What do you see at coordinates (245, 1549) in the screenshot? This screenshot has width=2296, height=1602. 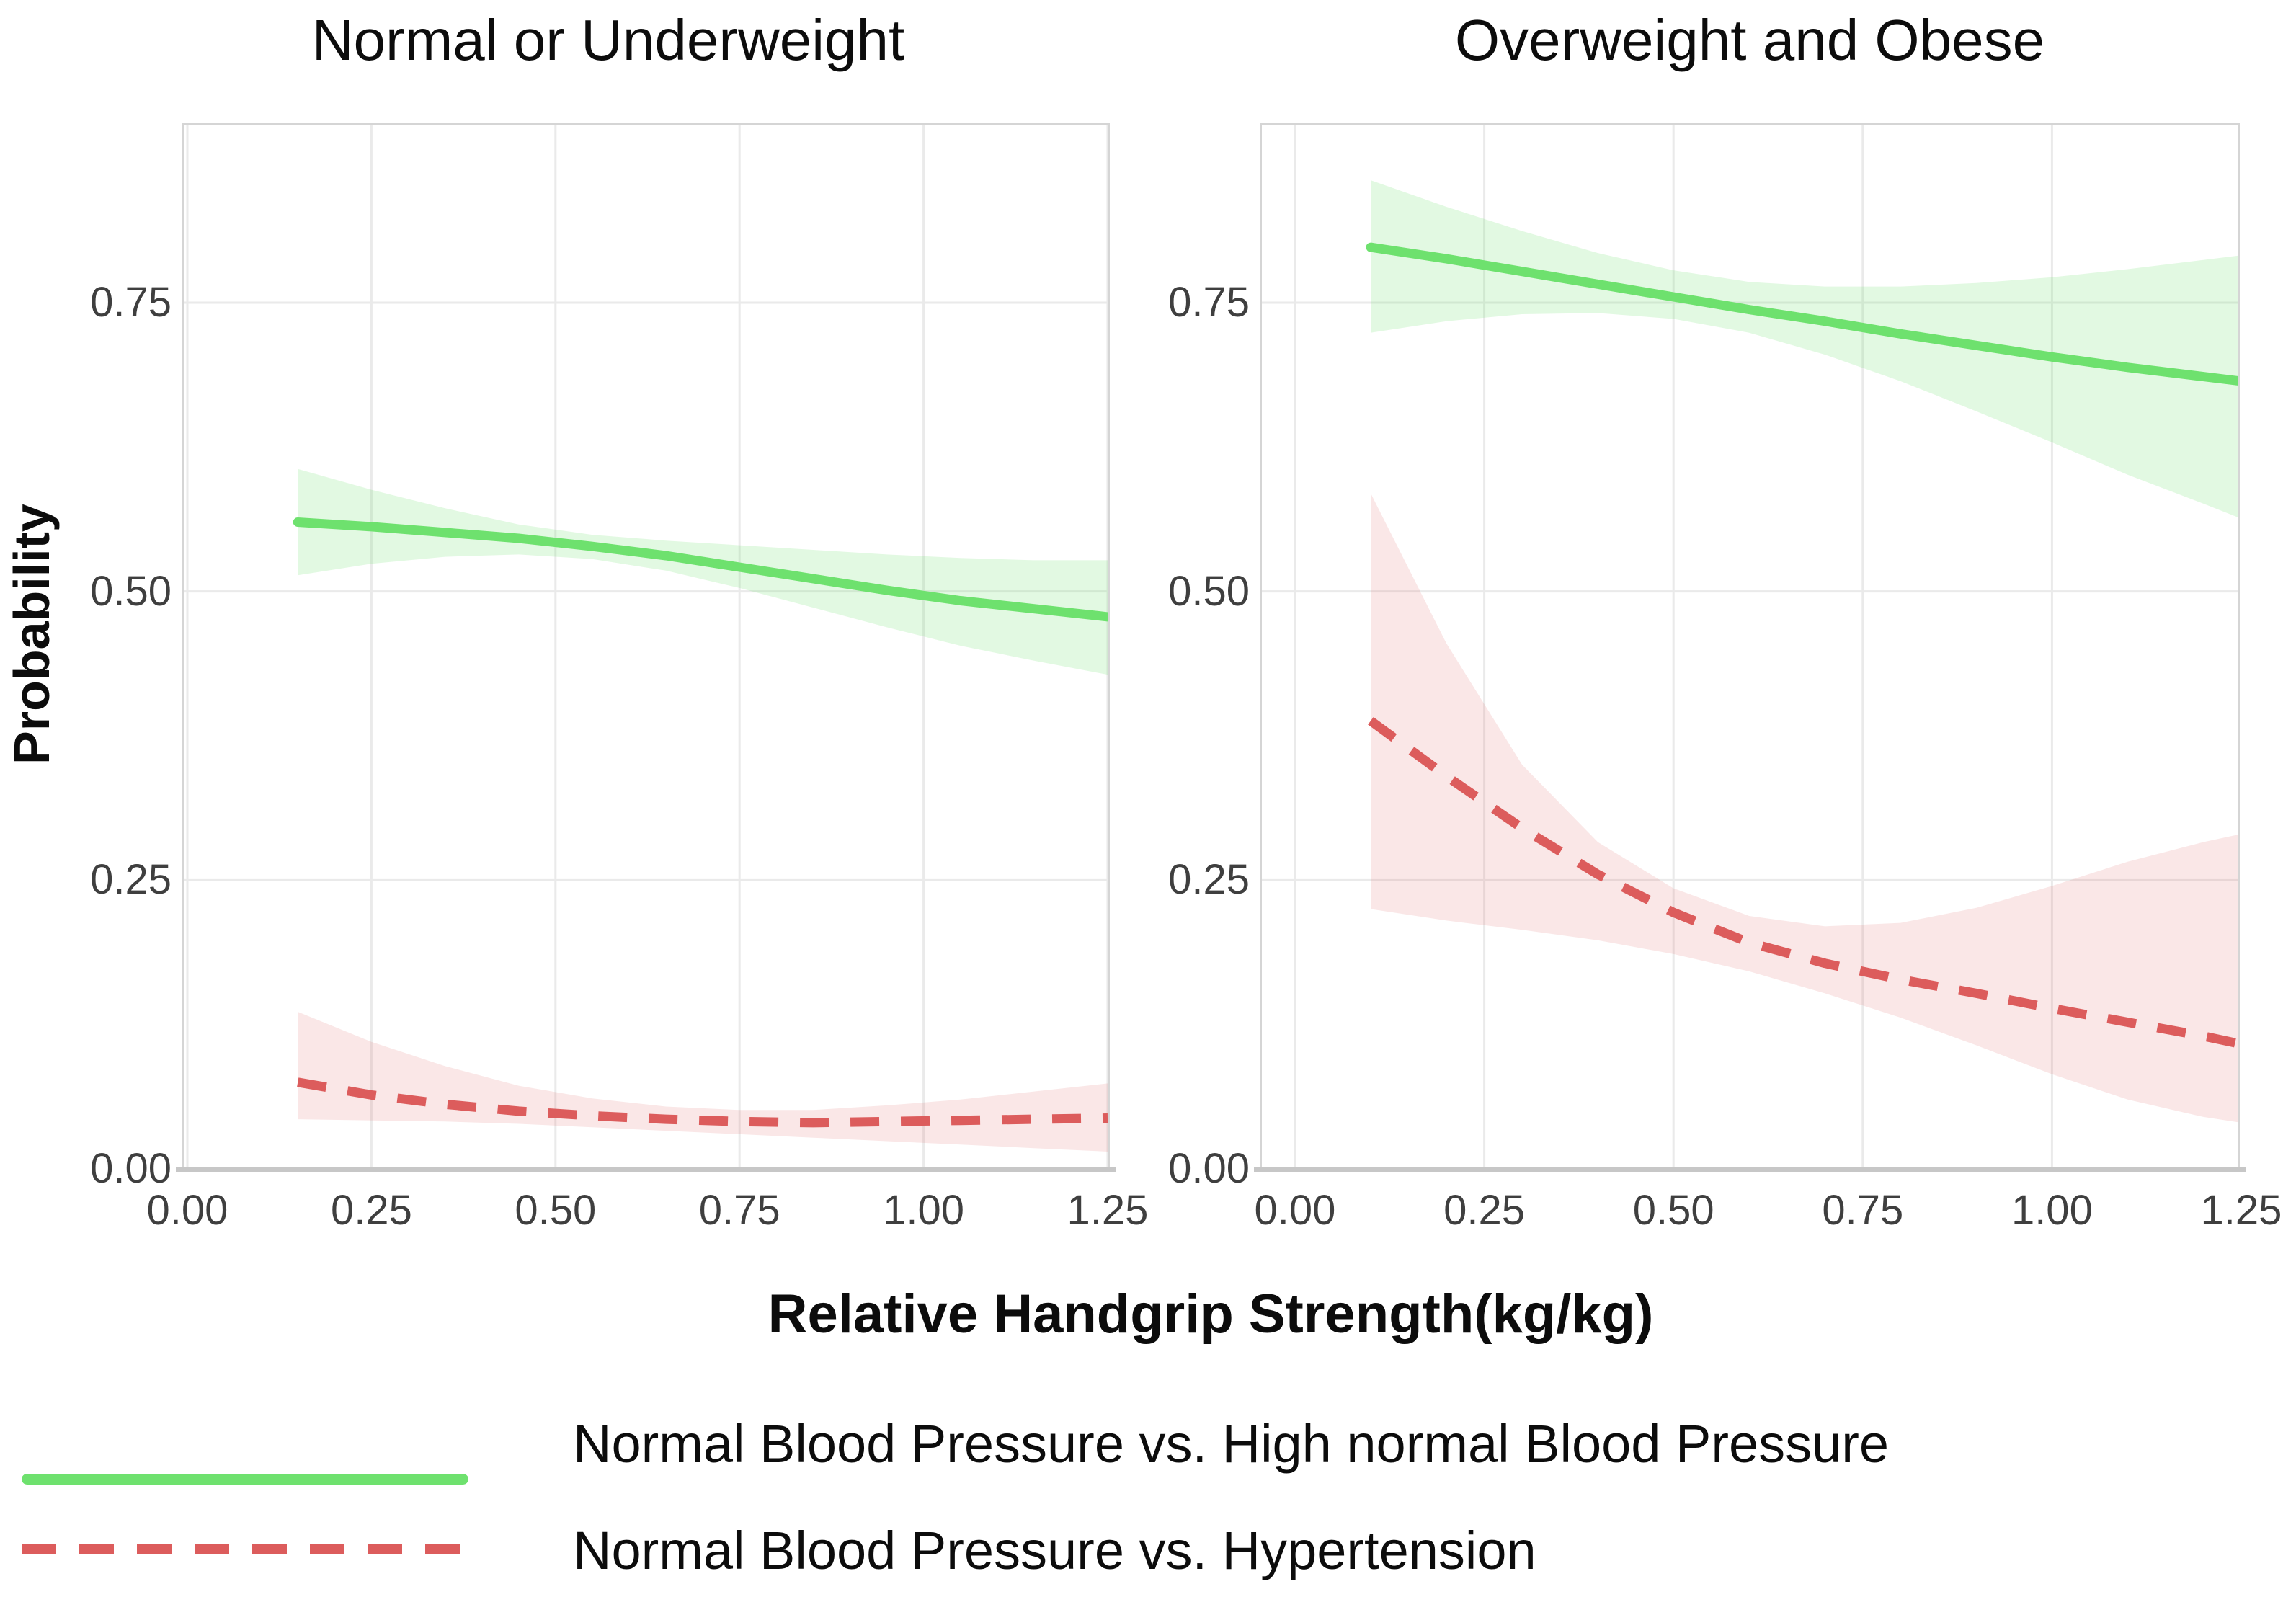 I see `legend-dashed-line-swatch` at bounding box center [245, 1549].